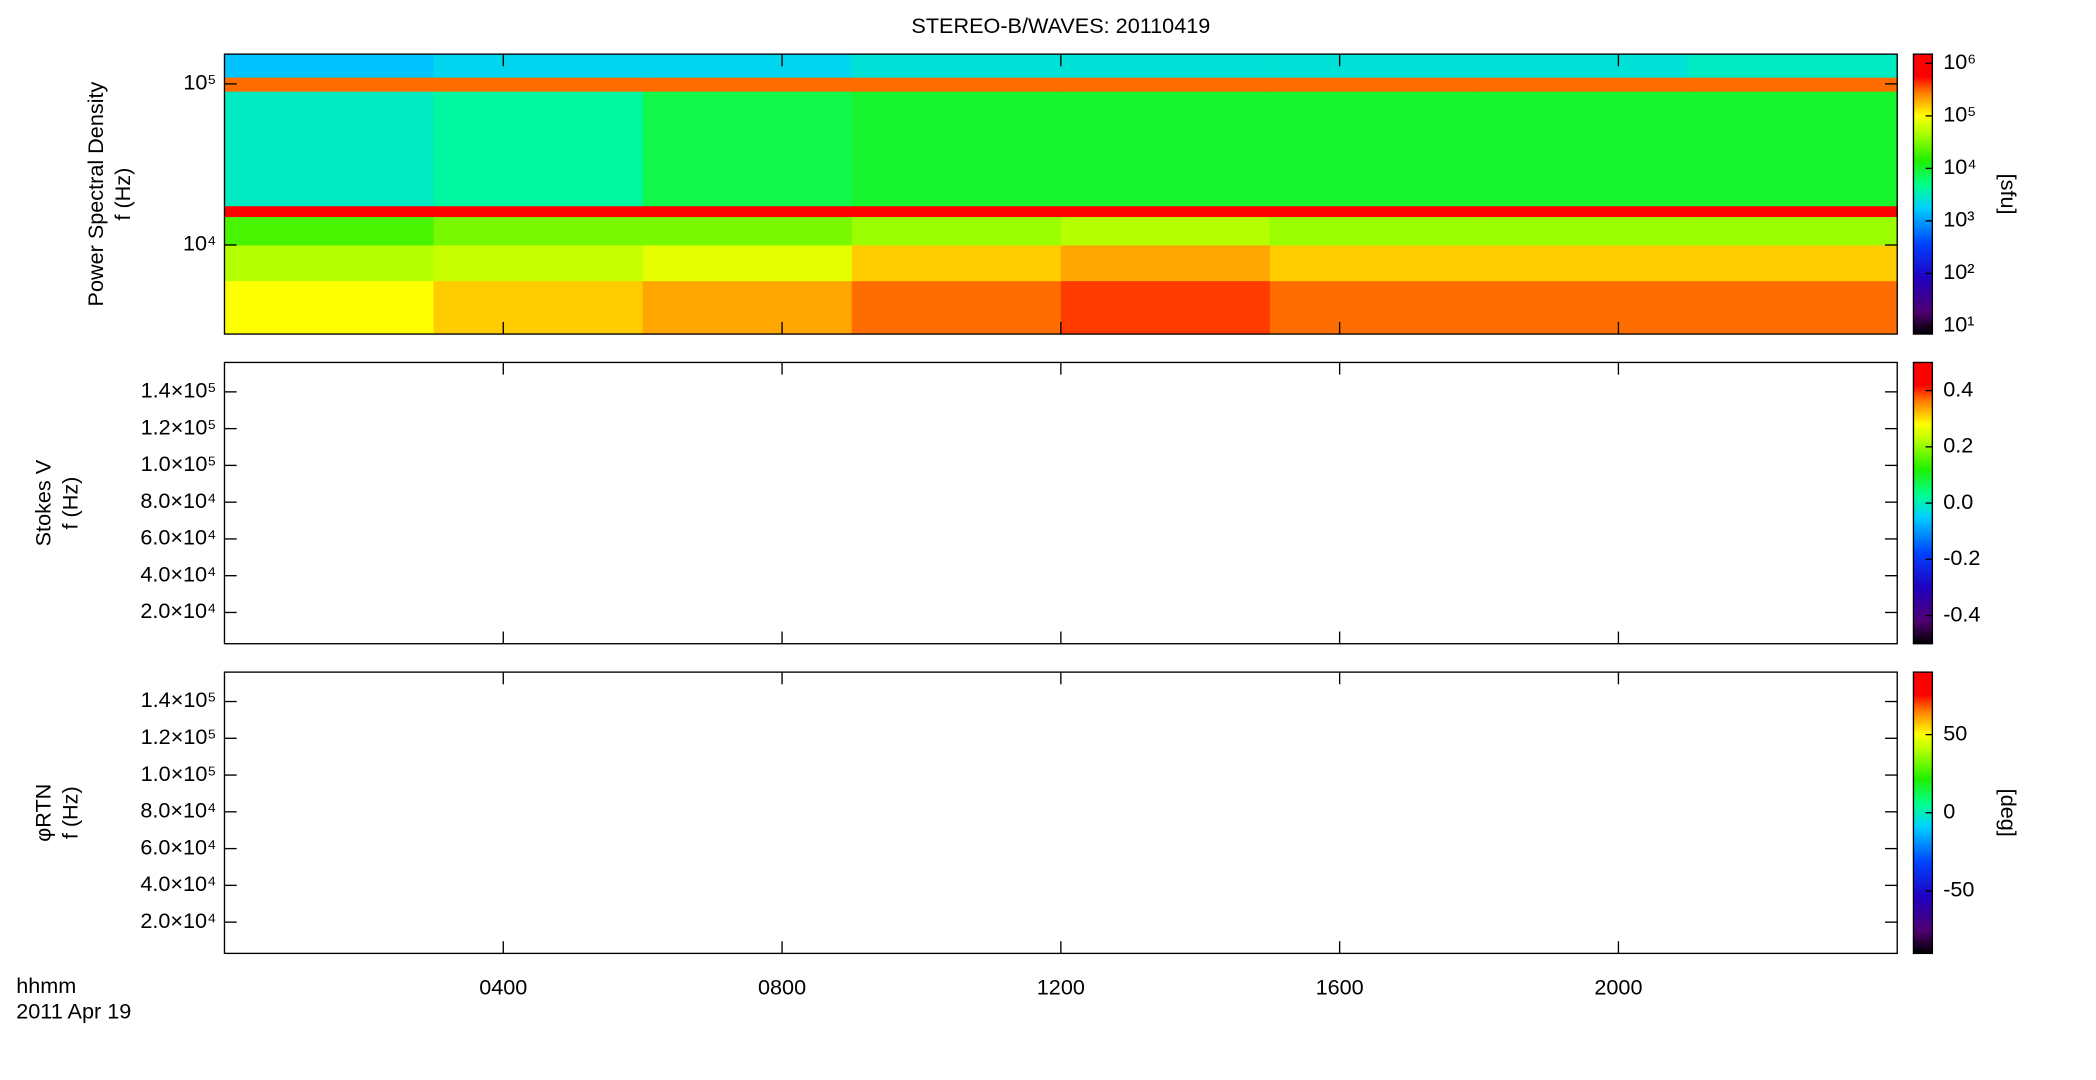  Describe the element at coordinates (46, 985) in the screenshot. I see `x-axis-label: hhmm` at that location.